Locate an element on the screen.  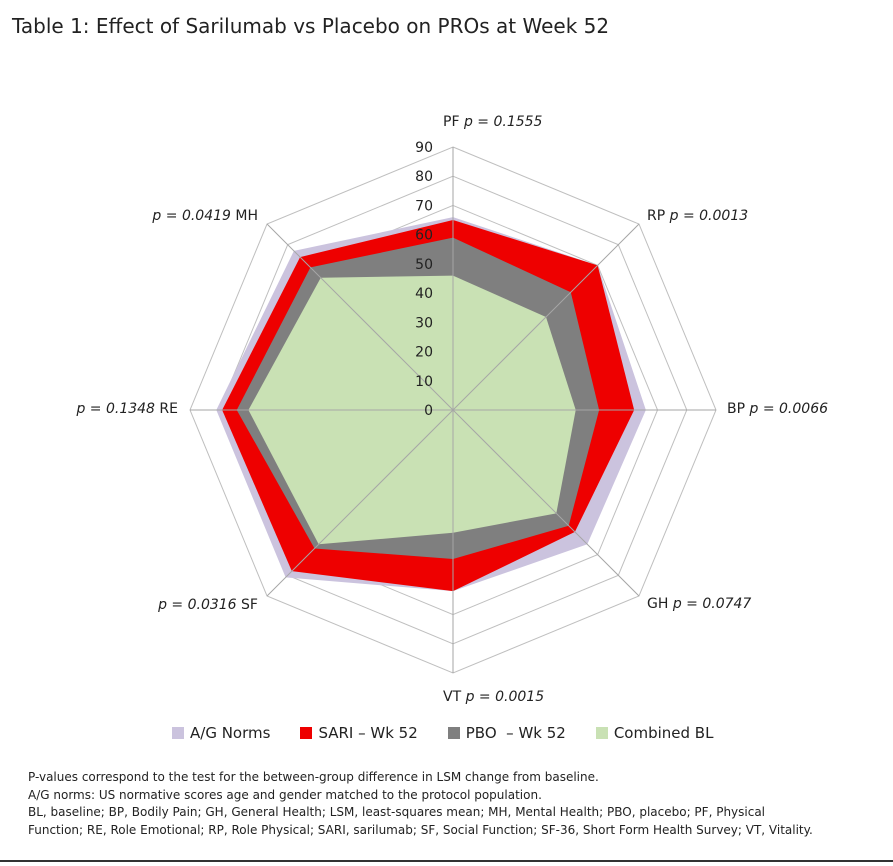
p-value: p = 0.1348 is located at coordinates (117, 409).